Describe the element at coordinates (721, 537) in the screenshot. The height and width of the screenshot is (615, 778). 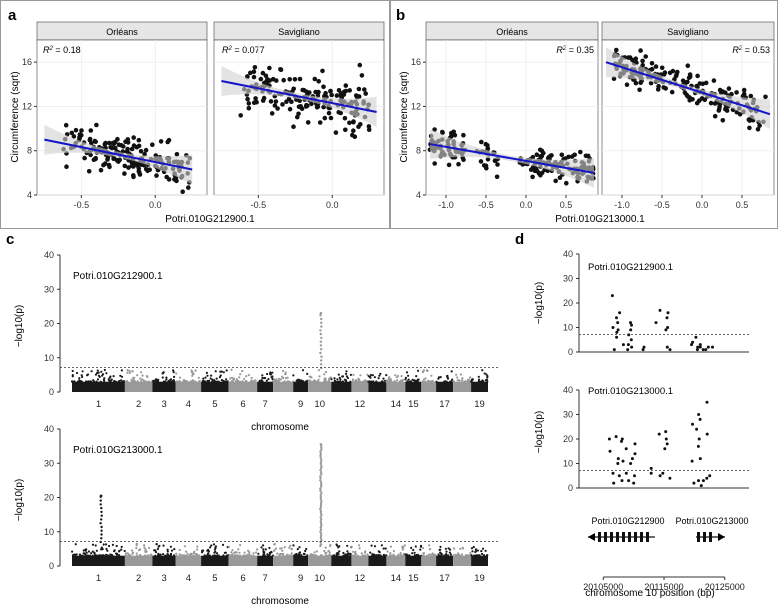
I see `gene-arrow` at that location.